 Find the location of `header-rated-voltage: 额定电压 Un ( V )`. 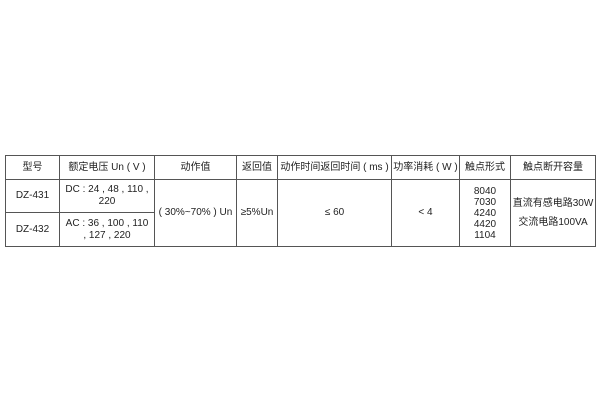

header-rated-voltage: 额定电压 Un ( V ) is located at coordinates (107, 168).